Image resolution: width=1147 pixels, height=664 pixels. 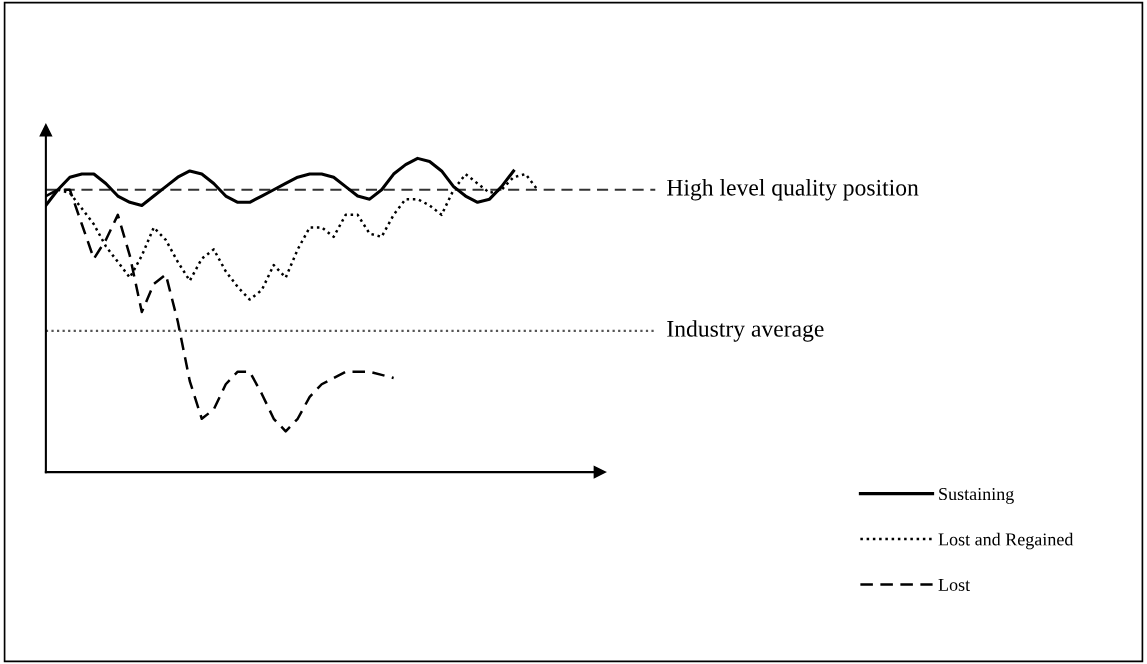 I want to click on legend-label: Lost, so click(x=954, y=584).